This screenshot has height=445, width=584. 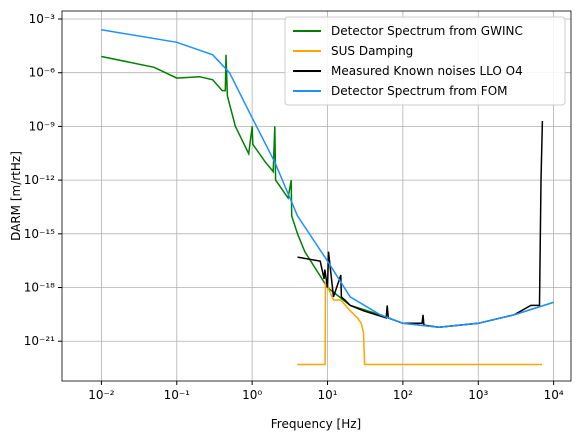 What do you see at coordinates (39, 180) in the screenshot?
I see `y-tick-label: 10⁻¹²` at bounding box center [39, 180].